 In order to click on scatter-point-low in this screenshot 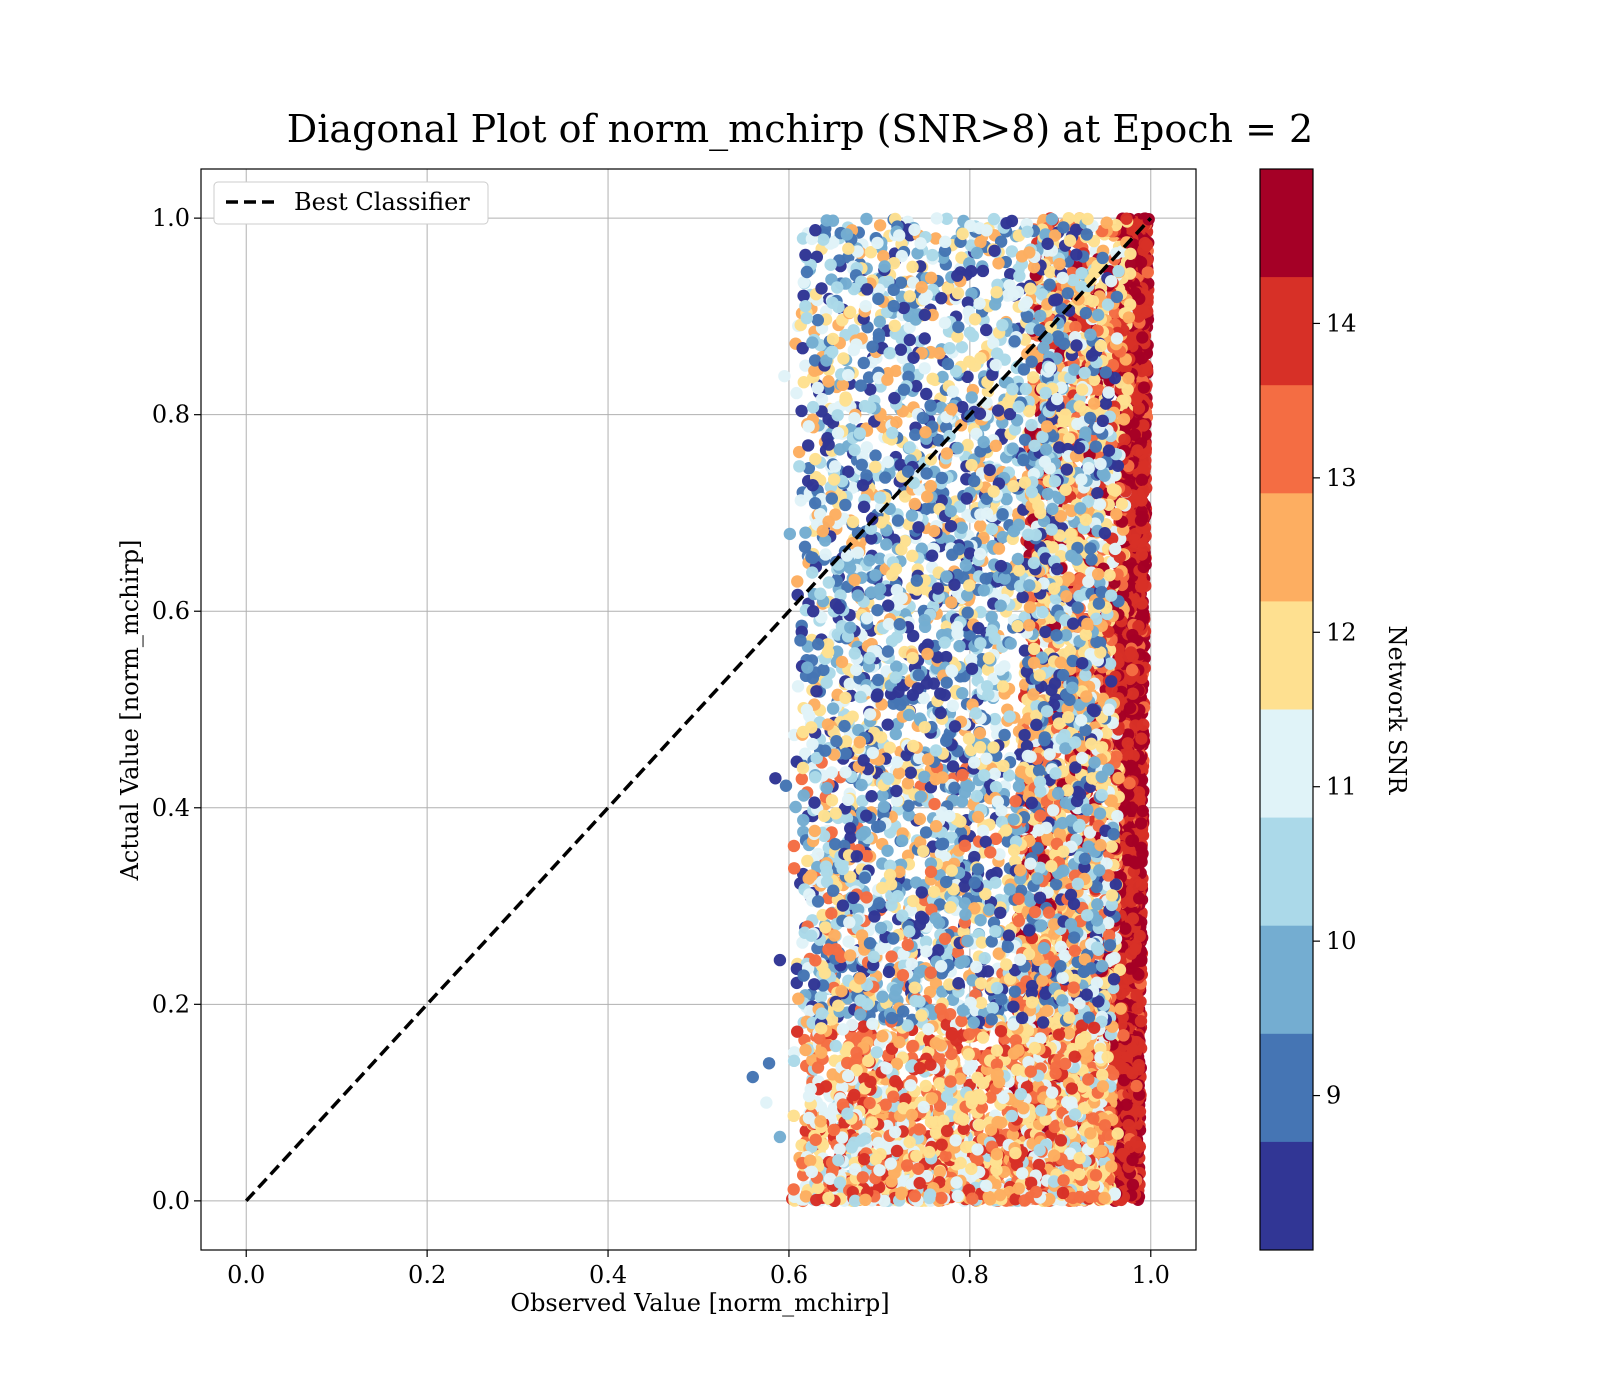, I will do `click(1052, 219)`.